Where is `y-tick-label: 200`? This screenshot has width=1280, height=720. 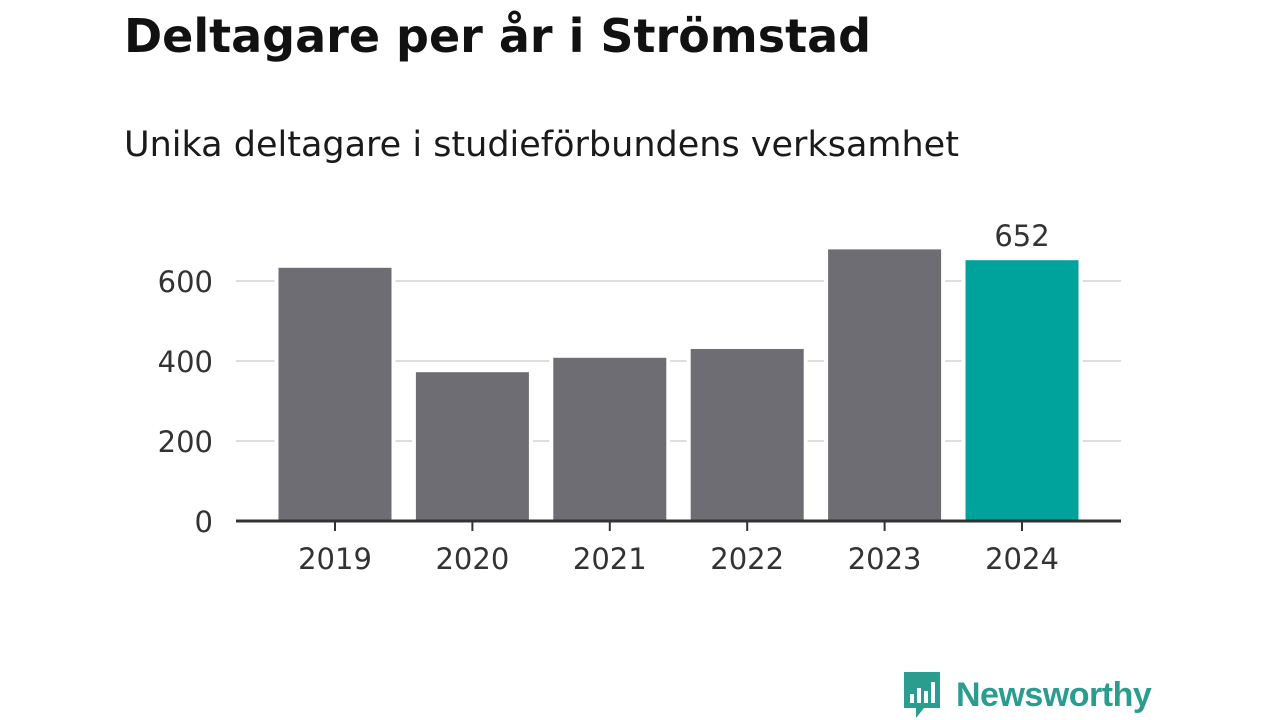
y-tick-label: 200 is located at coordinates (185, 442).